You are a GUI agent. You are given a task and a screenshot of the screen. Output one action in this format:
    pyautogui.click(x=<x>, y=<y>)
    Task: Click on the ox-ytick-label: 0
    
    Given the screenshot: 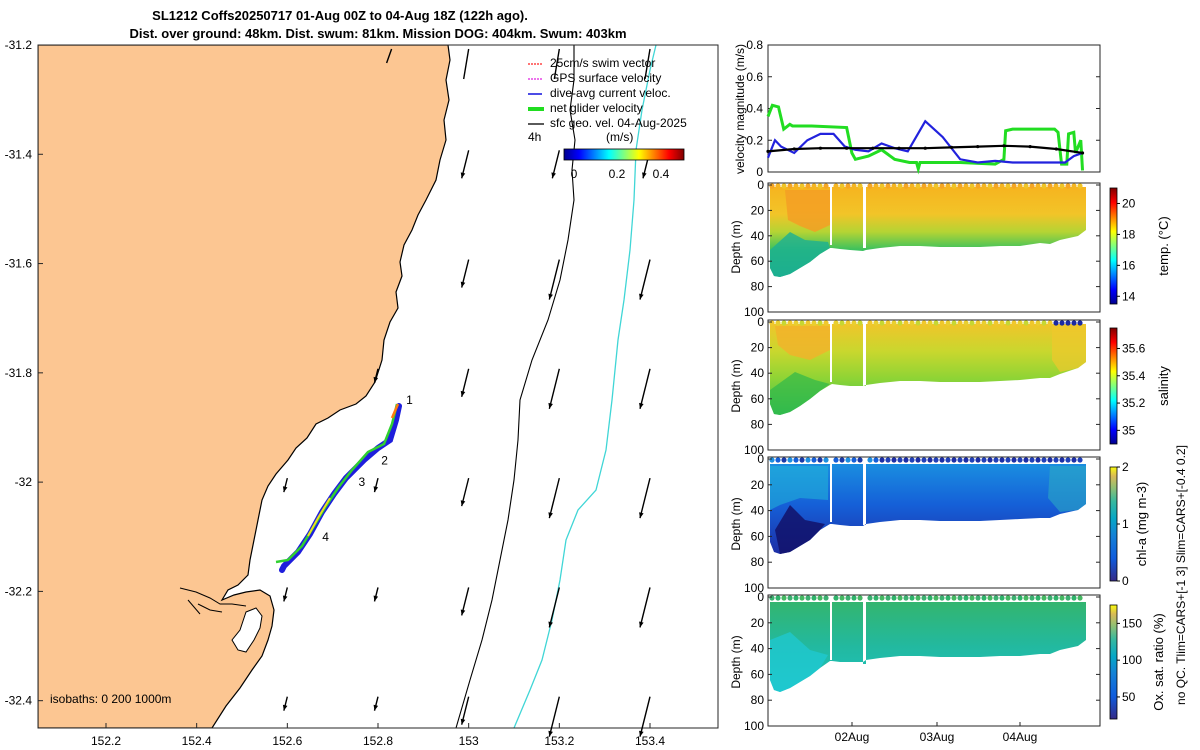 What is the action you would take?
    pyautogui.click(x=760, y=597)
    